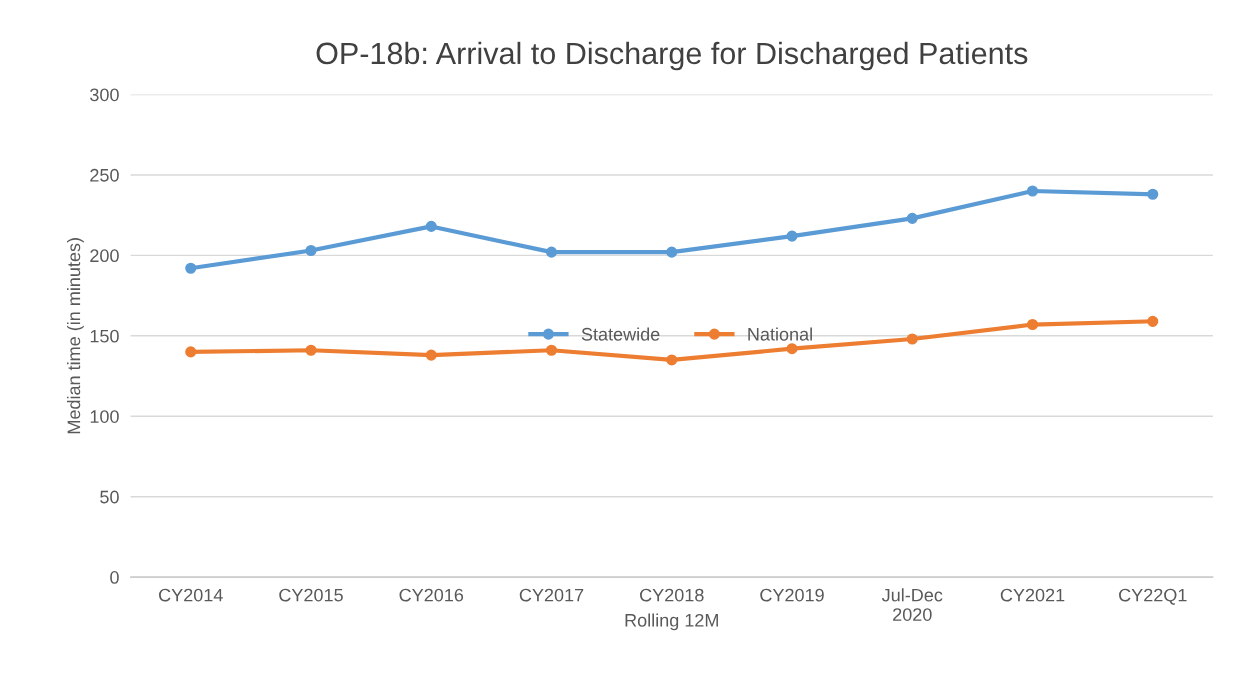 Image resolution: width=1244 pixels, height=675 pixels. What do you see at coordinates (1032, 595) in the screenshot?
I see `x-tick-label: CY2021` at bounding box center [1032, 595].